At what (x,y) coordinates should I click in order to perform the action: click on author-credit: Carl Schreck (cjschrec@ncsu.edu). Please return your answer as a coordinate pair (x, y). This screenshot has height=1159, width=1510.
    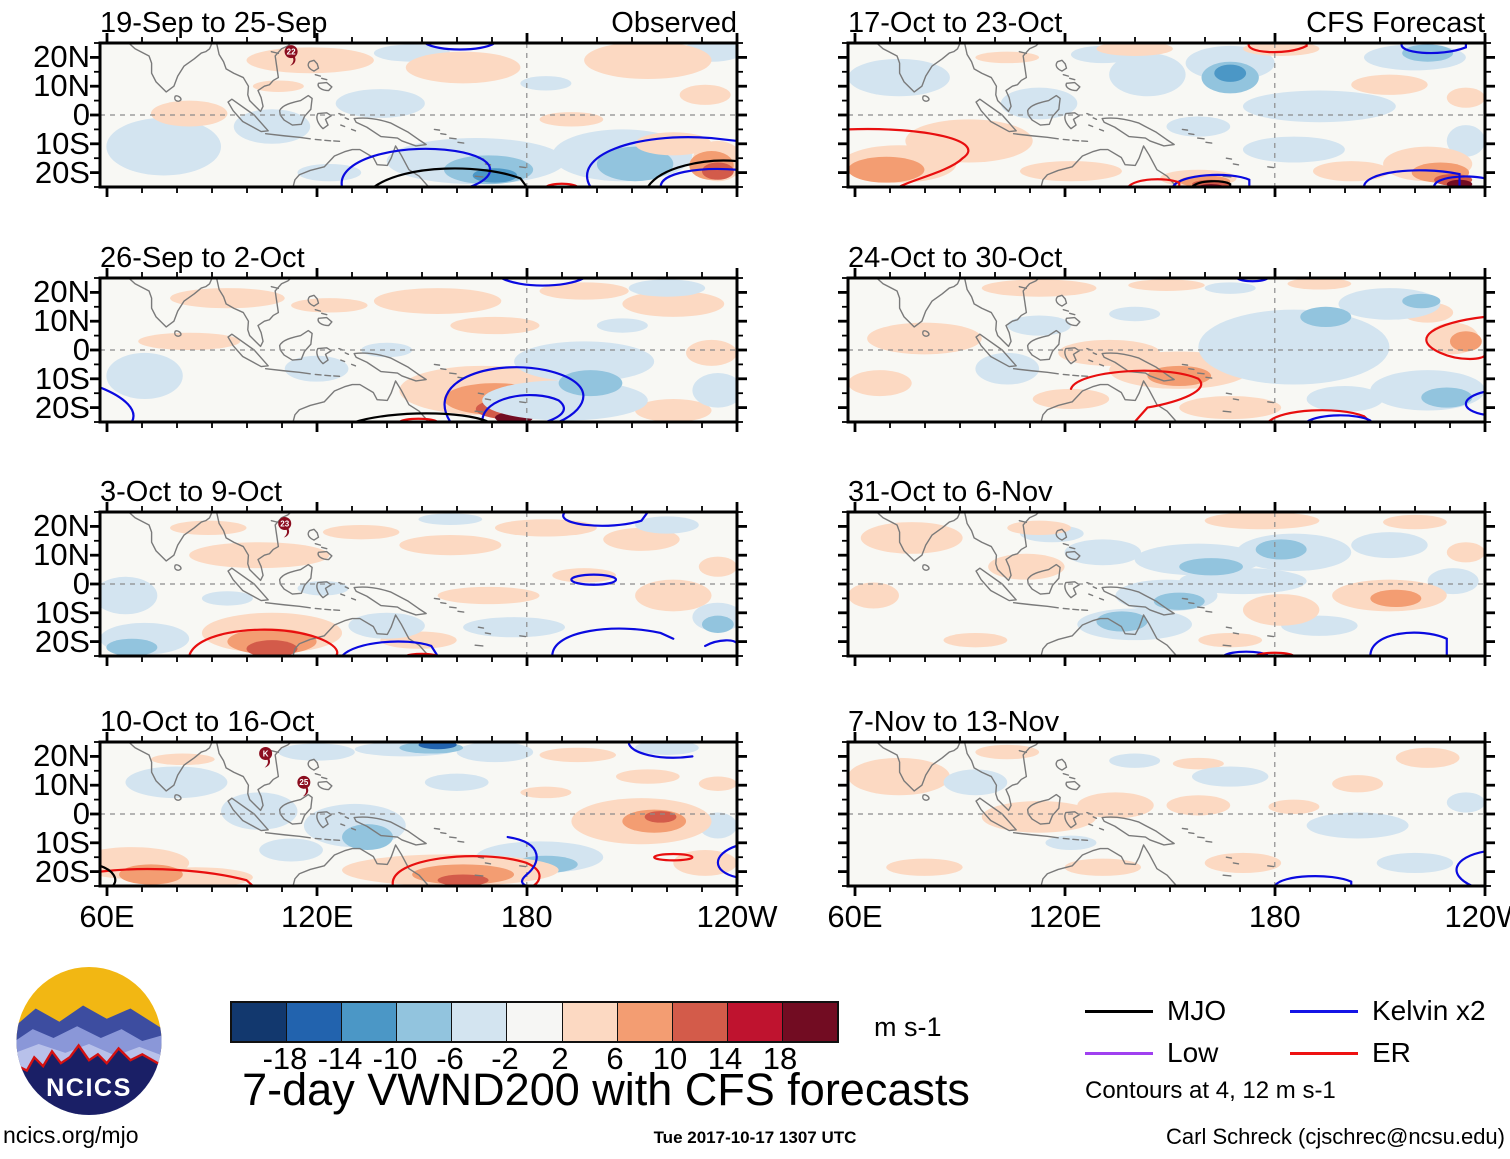
    Looking at the image, I should click on (1335, 1136).